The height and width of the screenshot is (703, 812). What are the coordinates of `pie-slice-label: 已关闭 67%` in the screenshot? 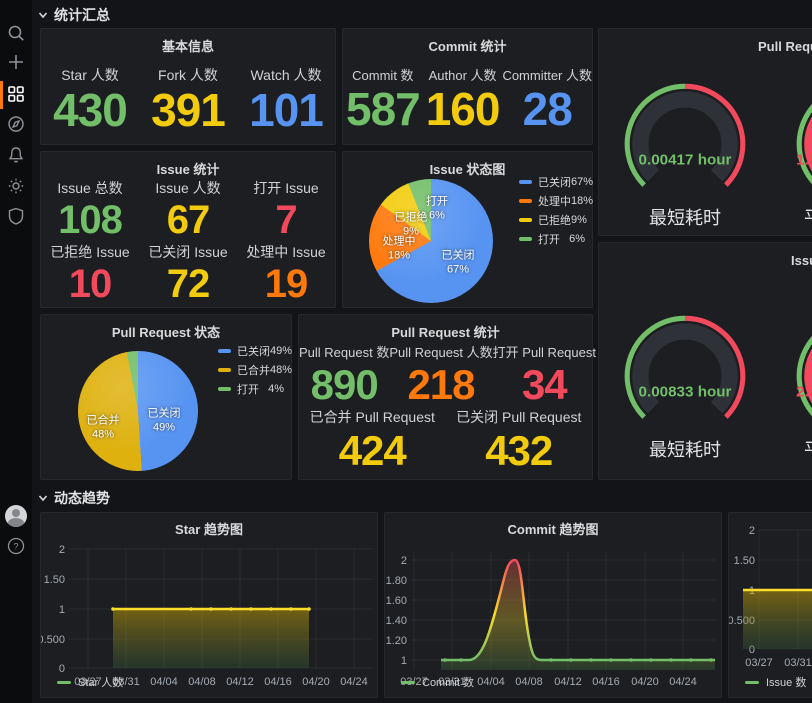 It's located at (458, 262).